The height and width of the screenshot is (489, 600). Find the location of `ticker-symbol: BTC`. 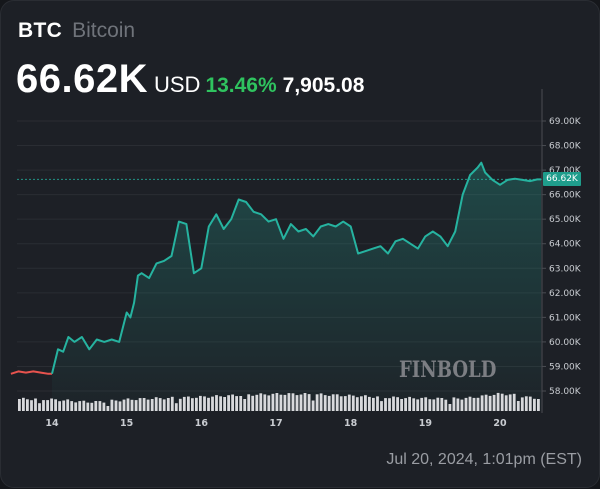

ticker-symbol: BTC is located at coordinates (40, 30).